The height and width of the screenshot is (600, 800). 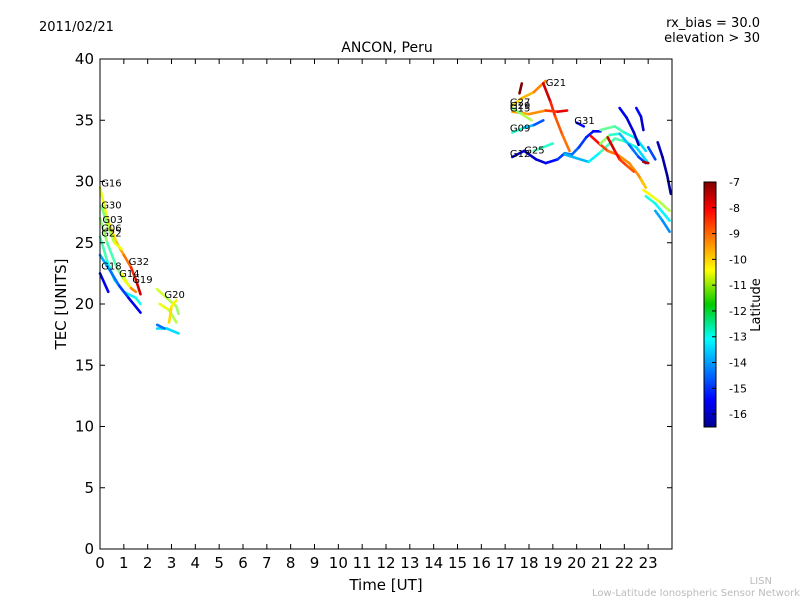 What do you see at coordinates (734, 208) in the screenshot?
I see `colorbar-tick-label: -8` at bounding box center [734, 208].